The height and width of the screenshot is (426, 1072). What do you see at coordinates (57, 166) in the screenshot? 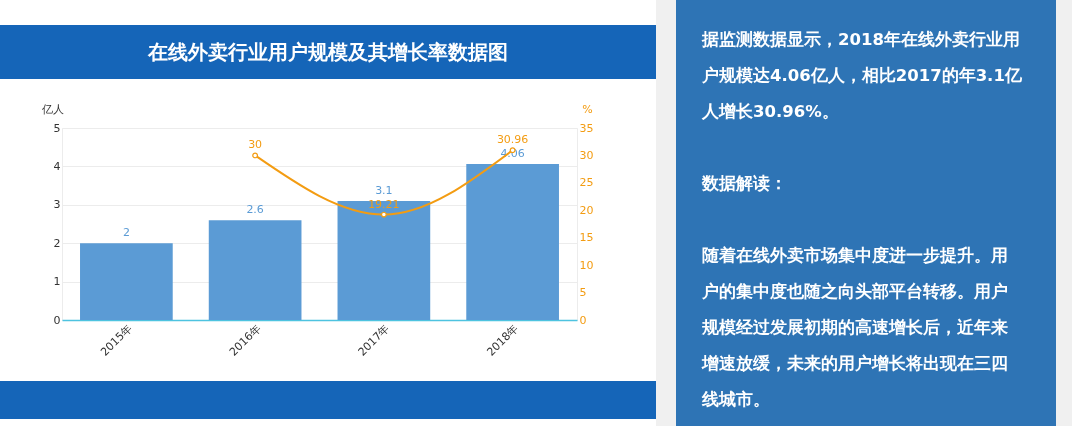
I see `y-tick-label: 4` at bounding box center [57, 166].